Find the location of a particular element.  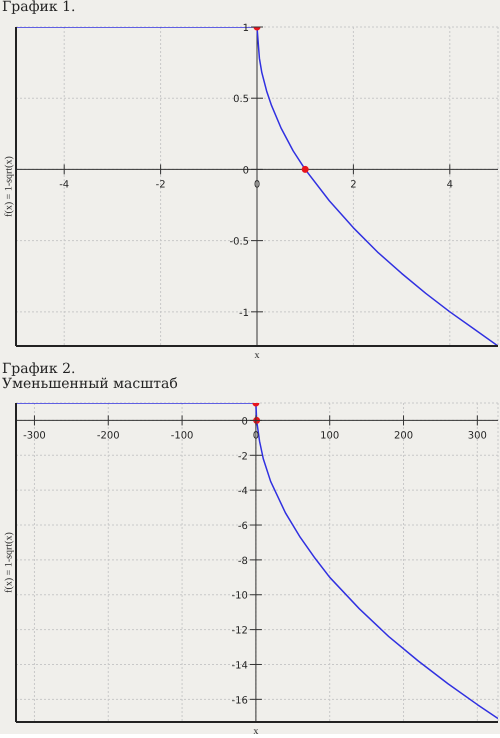

x-tick-label: 300 is located at coordinates (477, 436).